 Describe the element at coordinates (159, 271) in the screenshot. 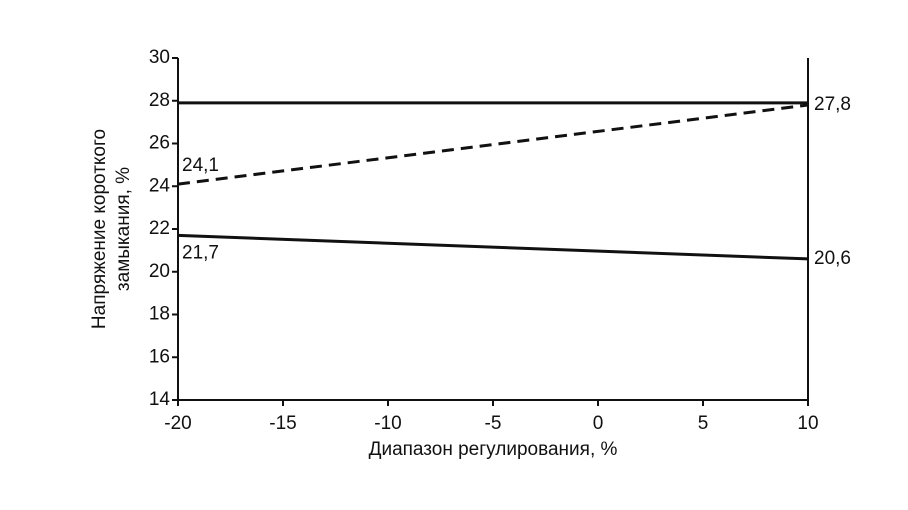

I see `y-tick-label: 20` at that location.